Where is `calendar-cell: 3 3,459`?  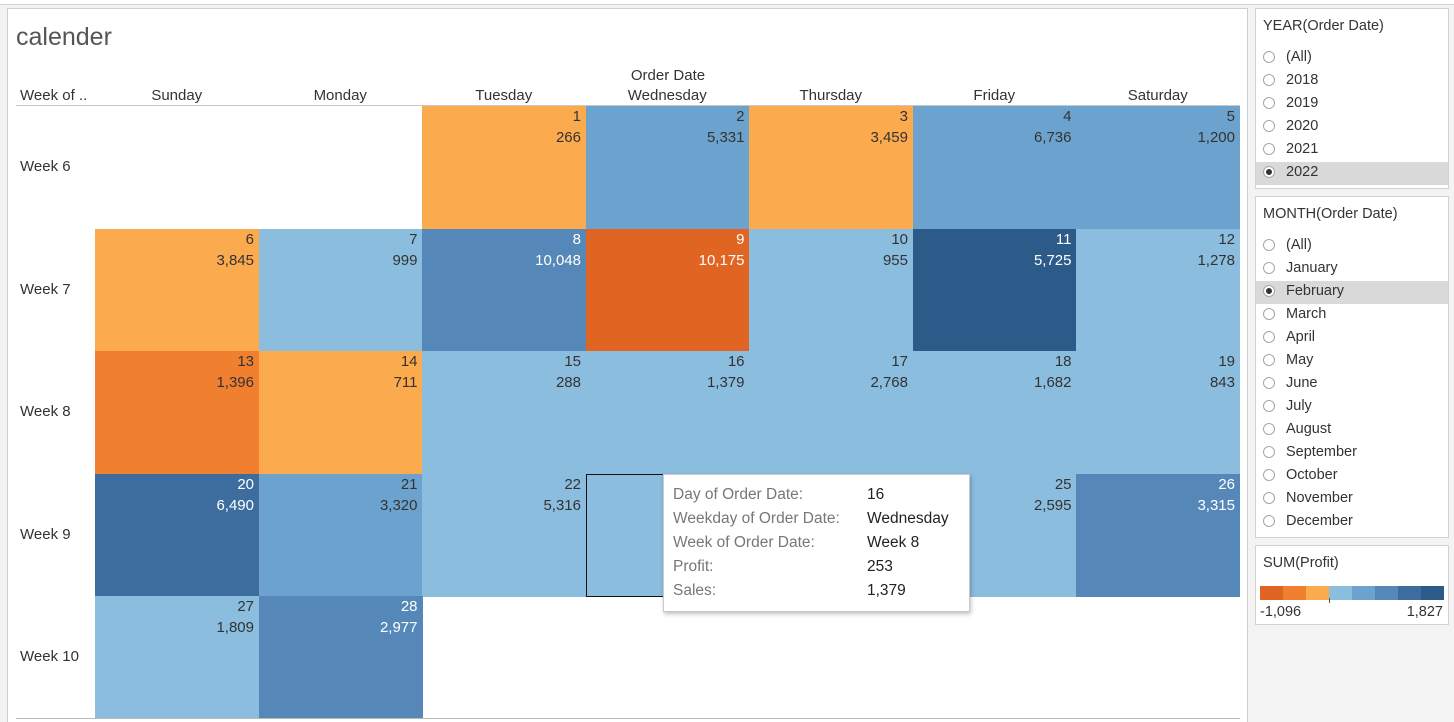 calendar-cell: 3 3,459 is located at coordinates (831, 167).